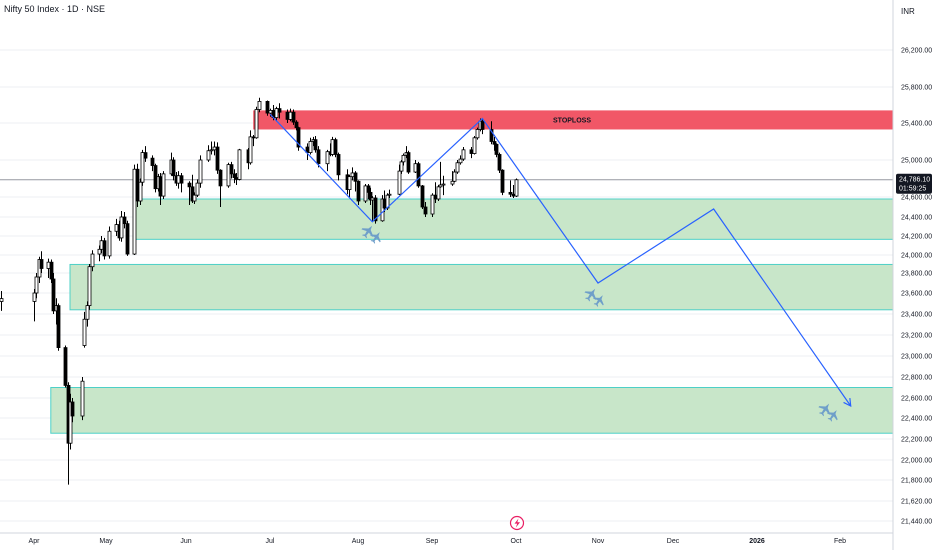  What do you see at coordinates (573, 120) in the screenshot?
I see `stoploss-zone` at bounding box center [573, 120].